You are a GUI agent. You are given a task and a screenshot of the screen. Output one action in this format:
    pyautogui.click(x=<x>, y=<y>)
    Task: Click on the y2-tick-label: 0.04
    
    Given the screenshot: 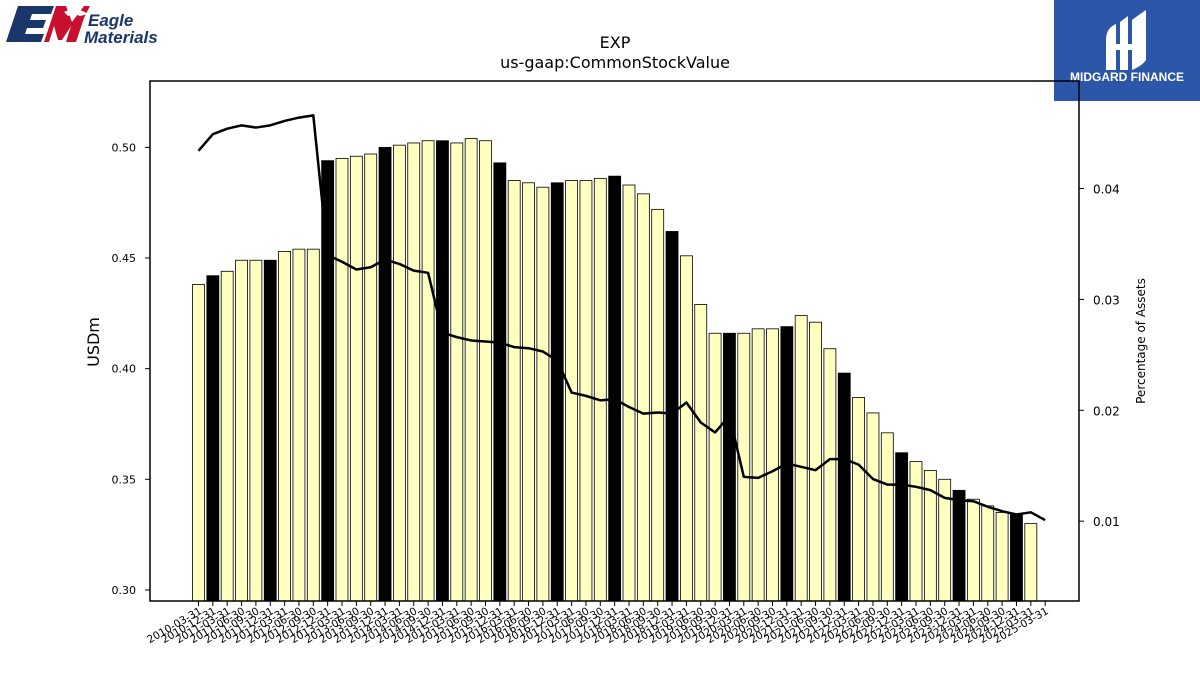 What is the action you would take?
    pyautogui.click(x=1106, y=190)
    